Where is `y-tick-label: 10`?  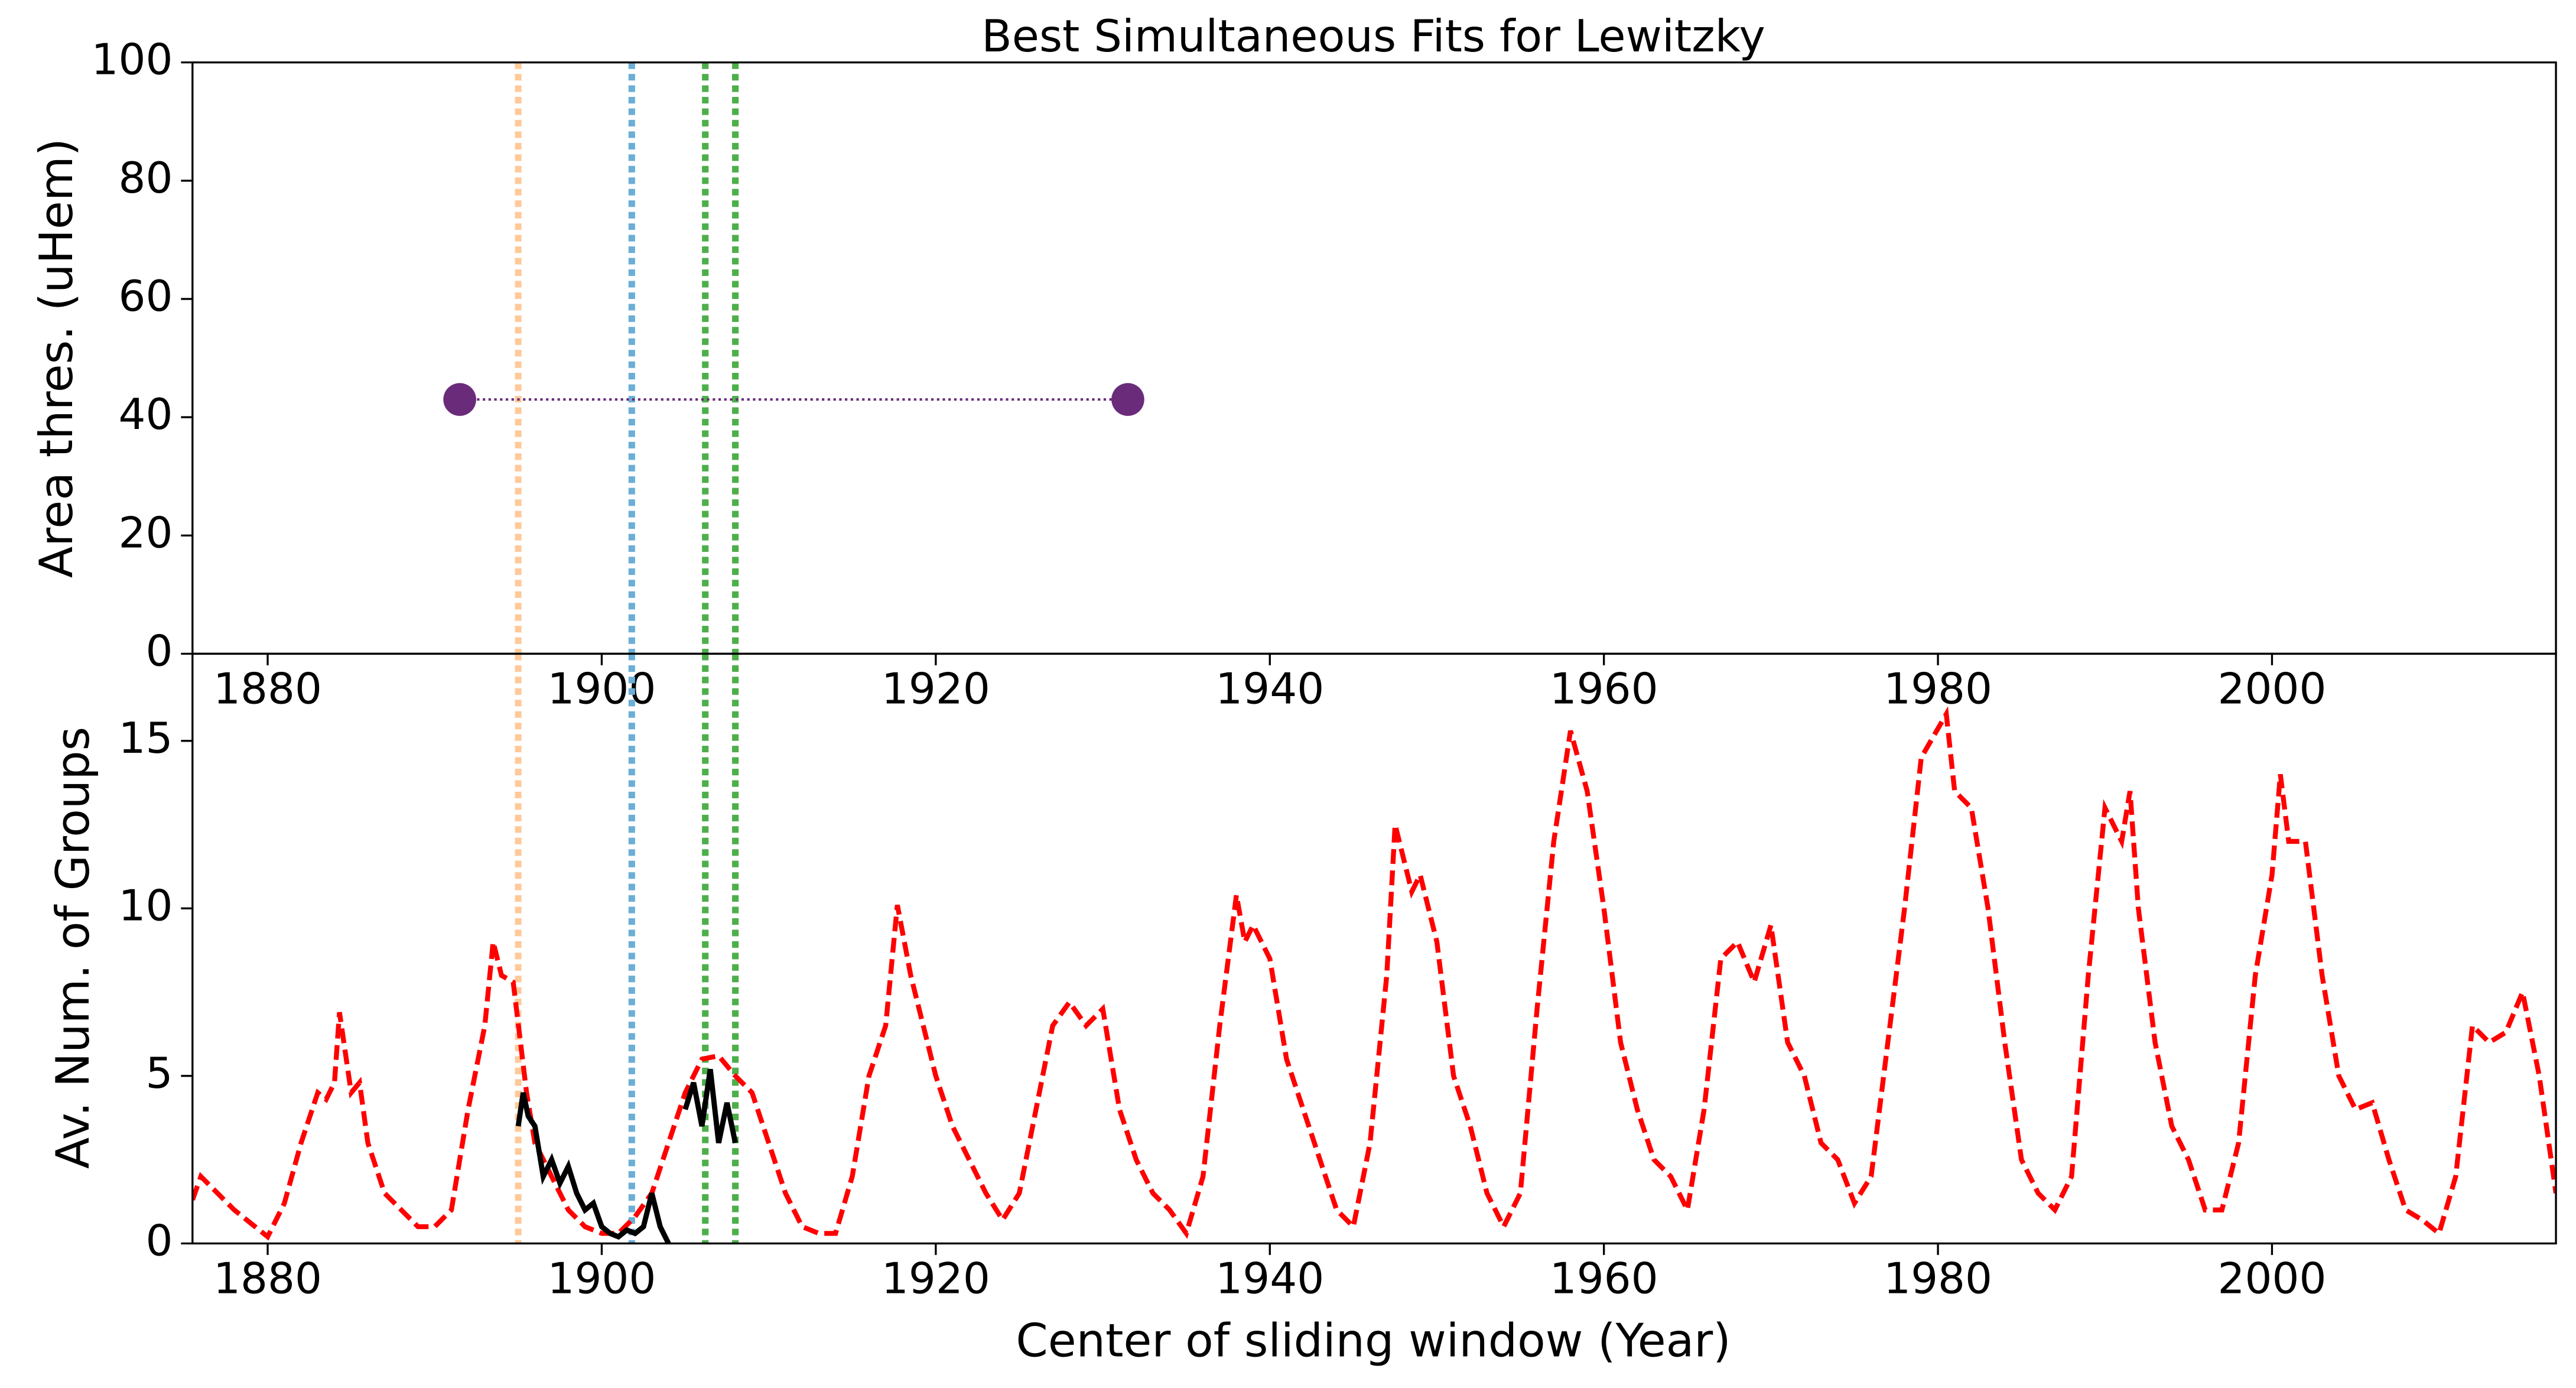 y-tick-label: 10 is located at coordinates (146, 906).